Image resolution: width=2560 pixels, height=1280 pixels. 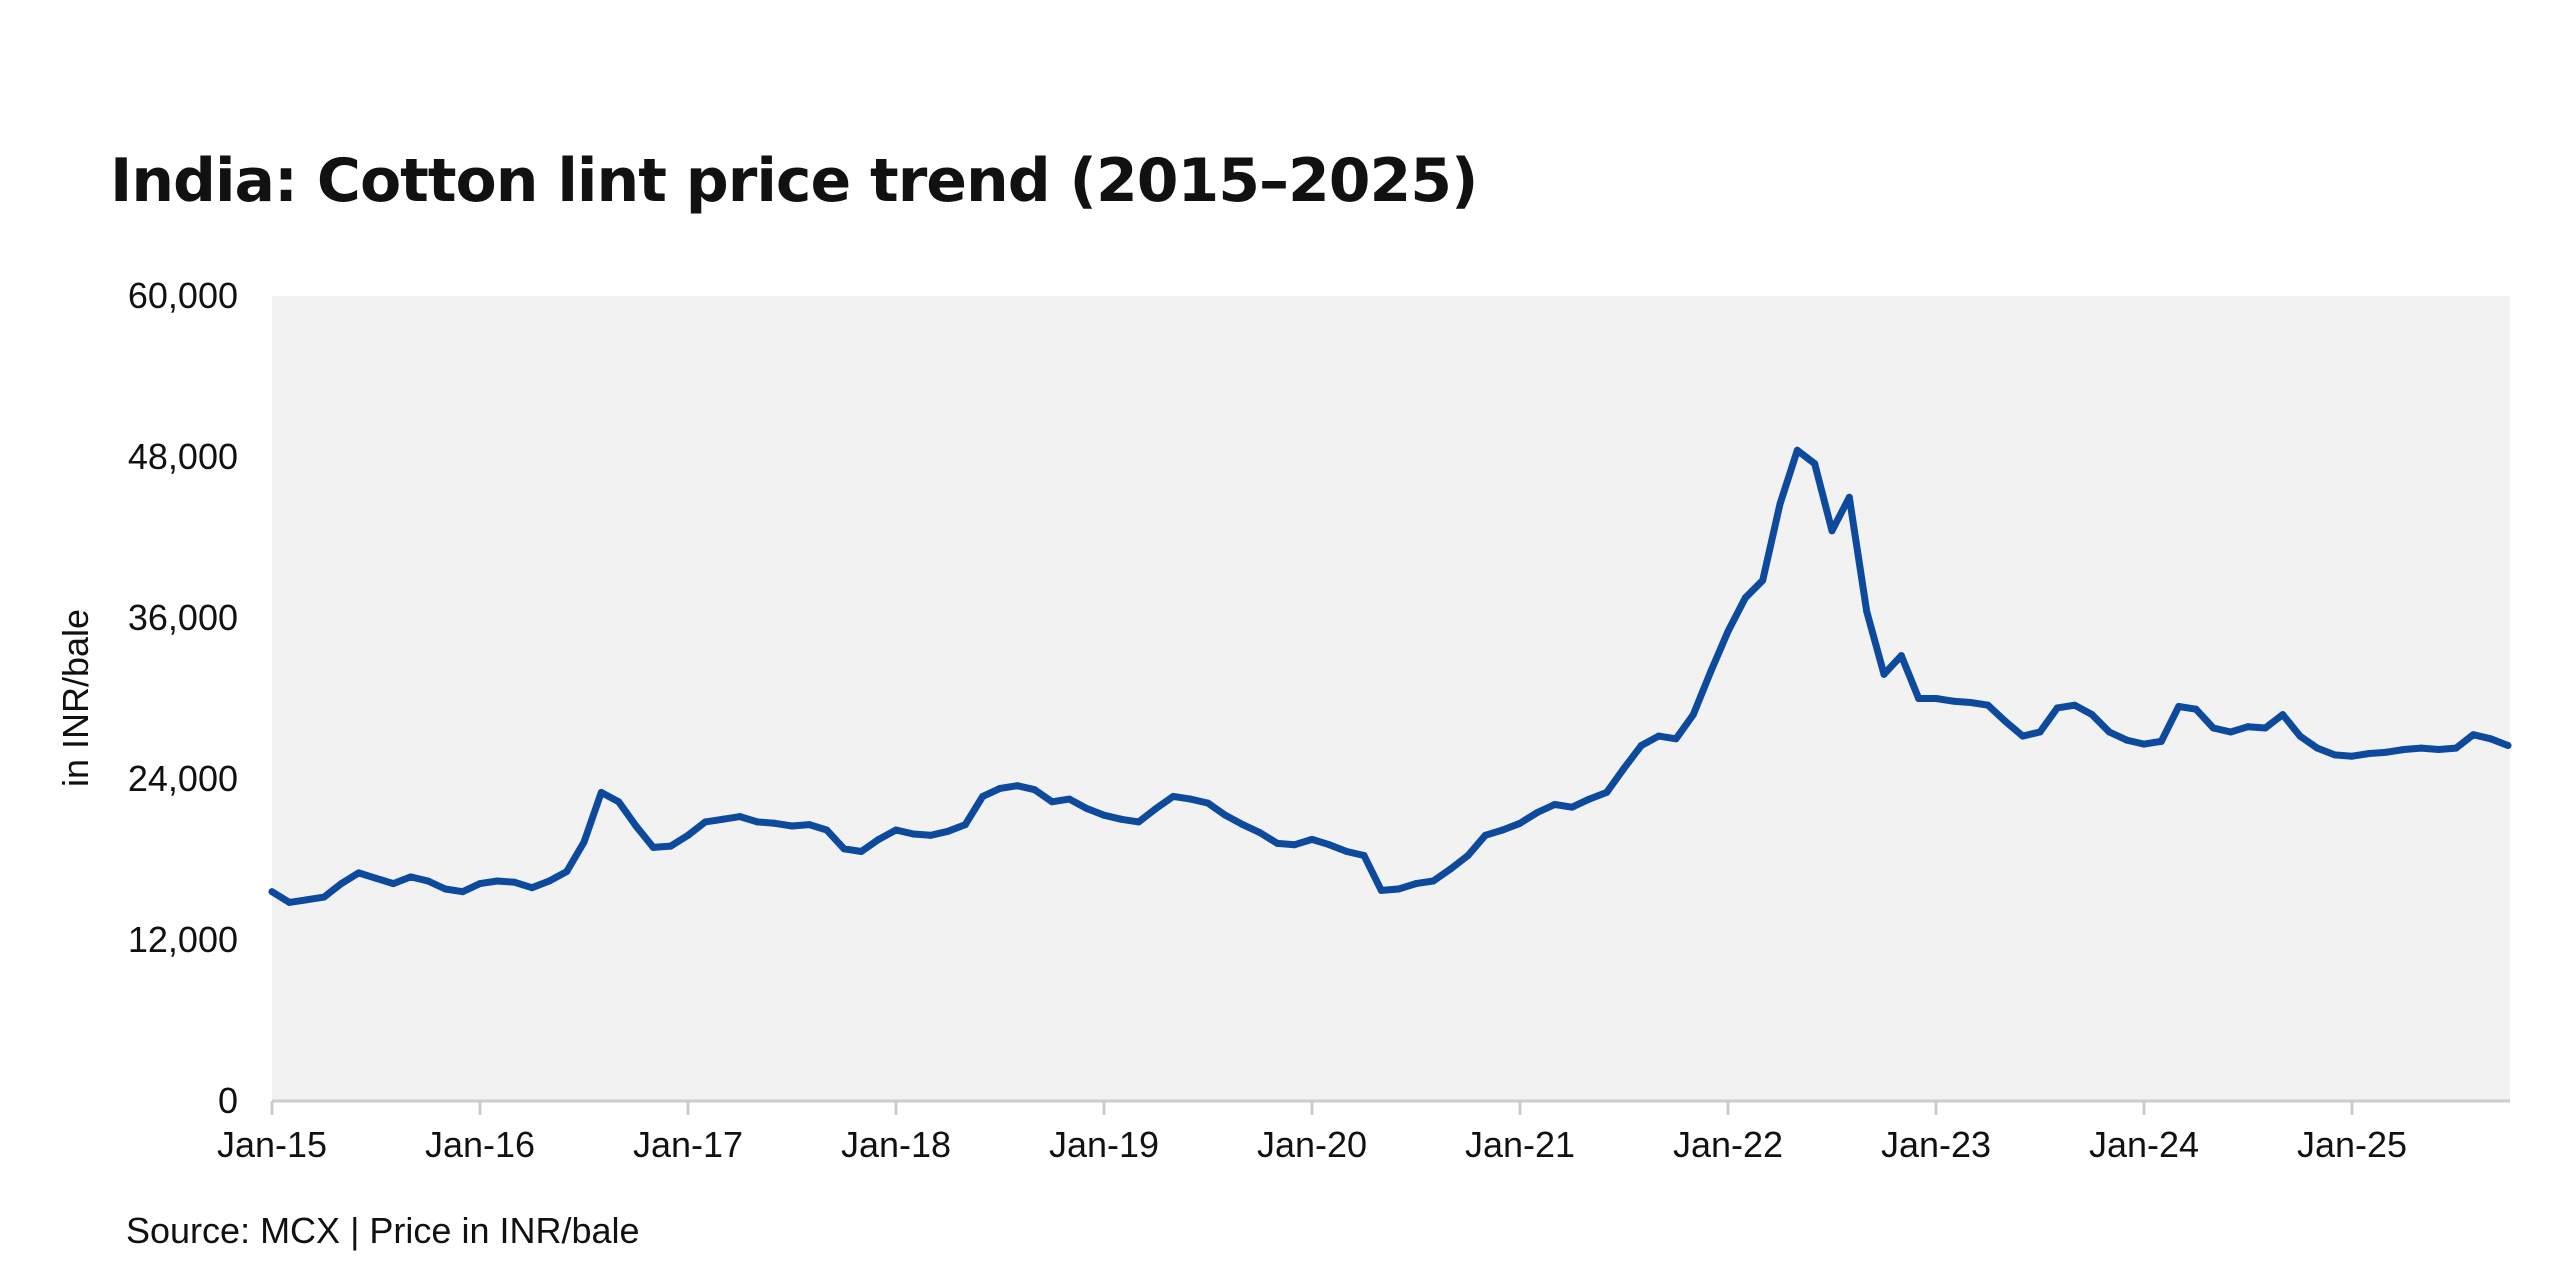 I want to click on y-tick-label: 0, so click(x=228, y=1100).